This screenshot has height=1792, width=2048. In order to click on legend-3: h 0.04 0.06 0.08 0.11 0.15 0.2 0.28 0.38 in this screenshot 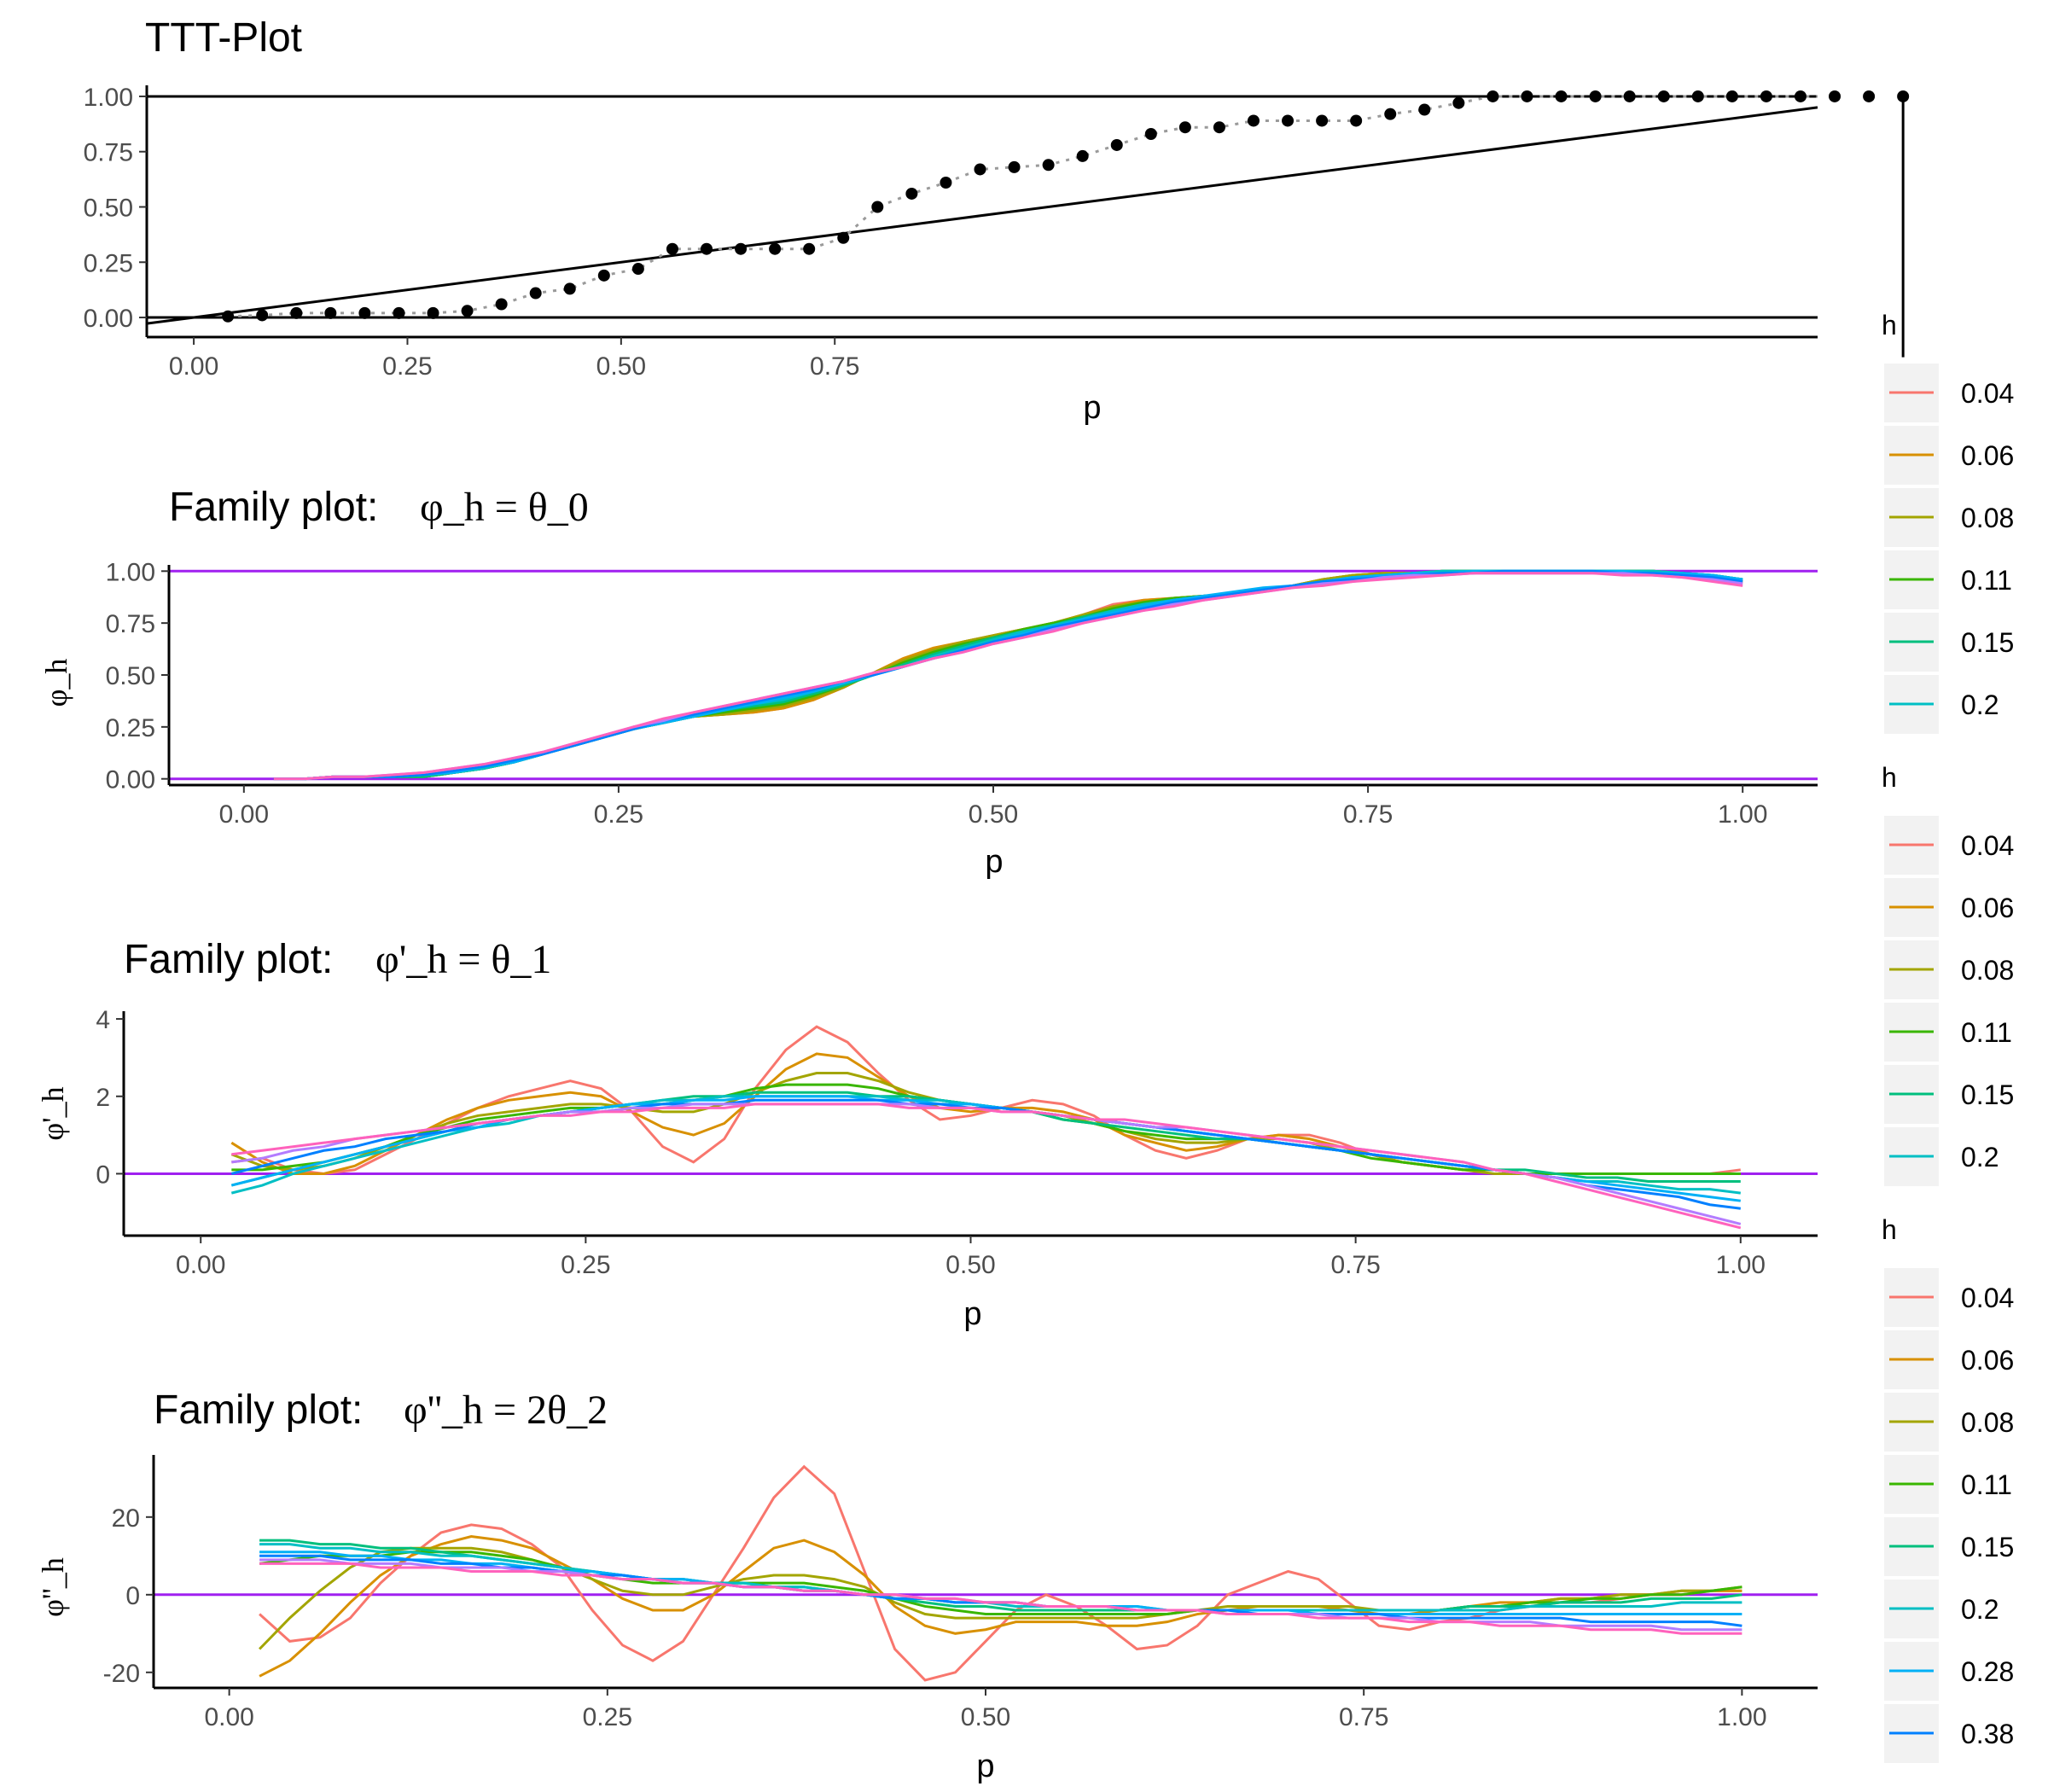, I will do `click(1948, 1488)`.